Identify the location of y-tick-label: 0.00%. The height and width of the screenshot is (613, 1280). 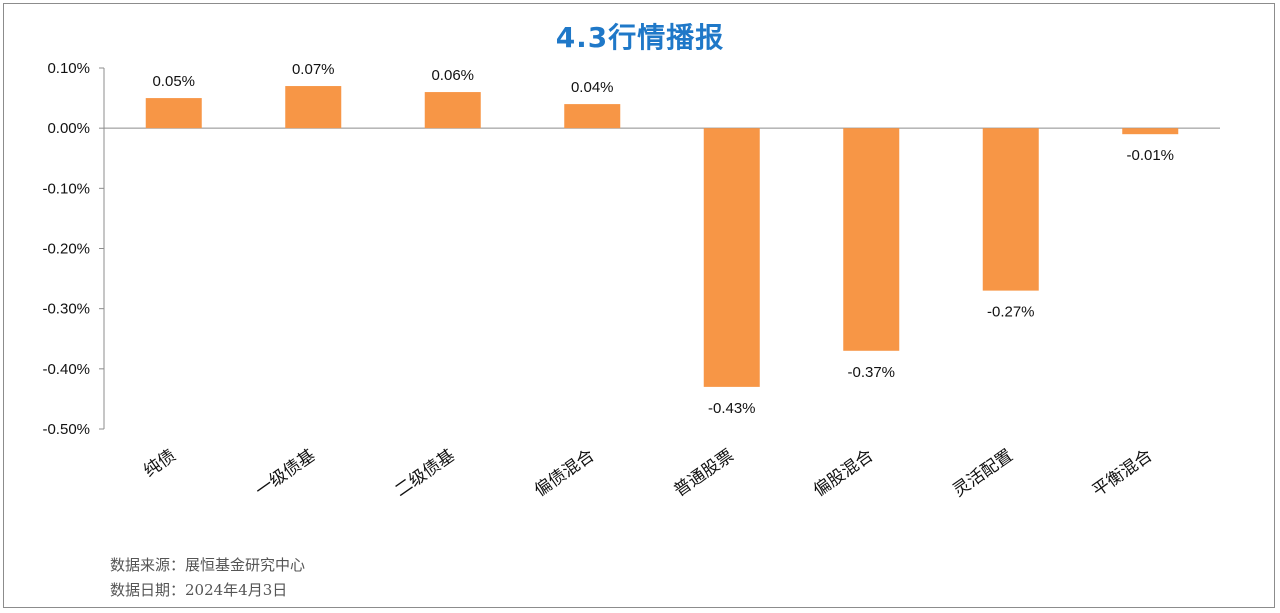
(68, 128).